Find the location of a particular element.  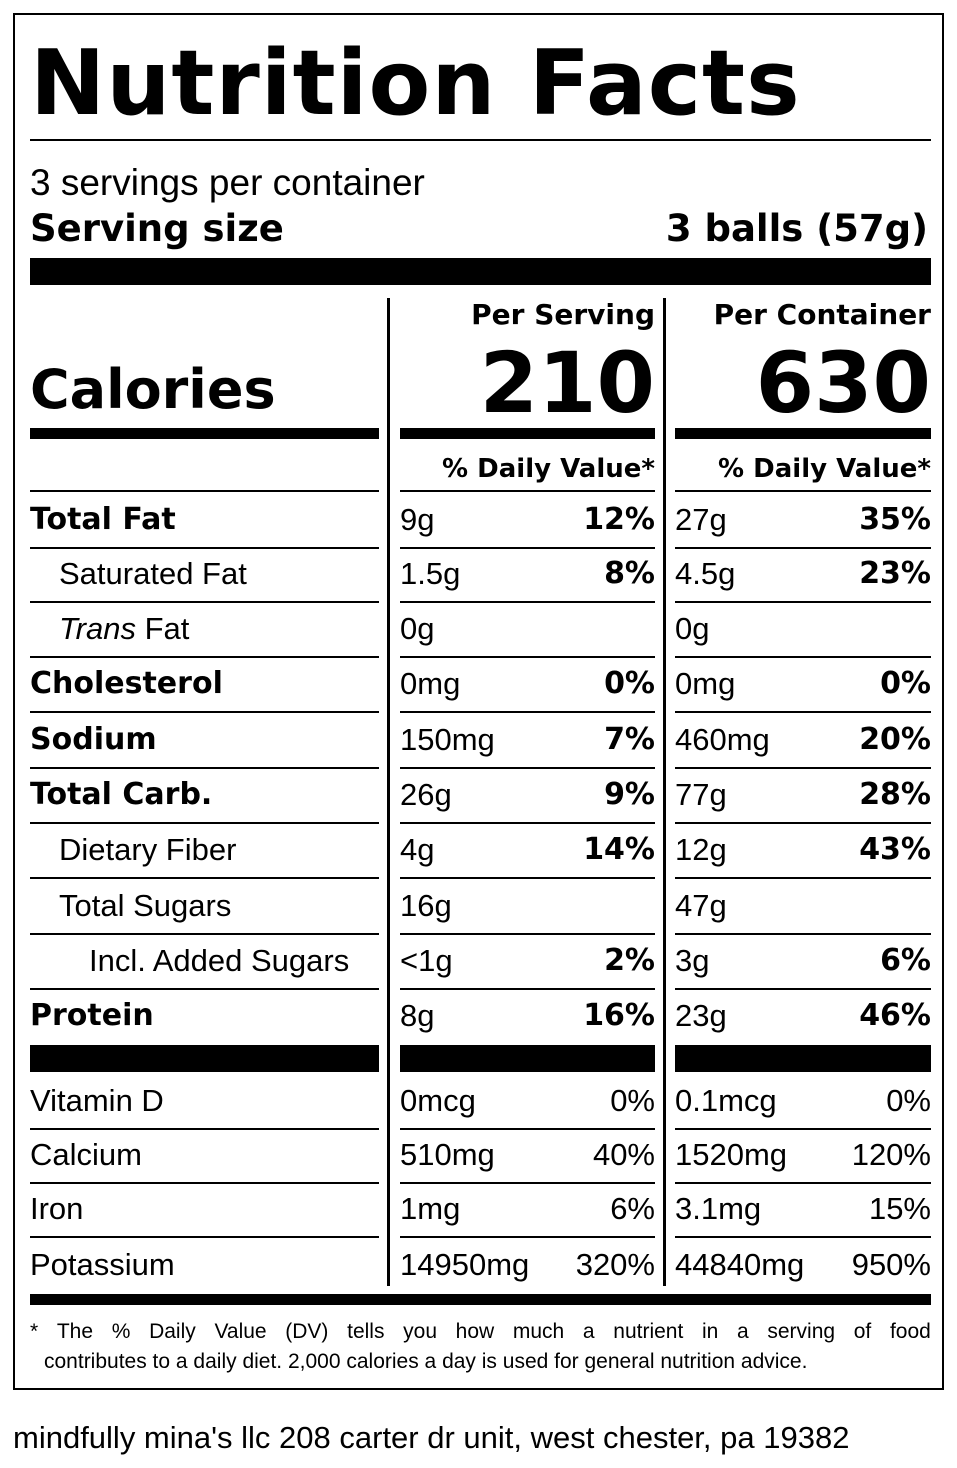

calories-divider-right is located at coordinates (803, 433).